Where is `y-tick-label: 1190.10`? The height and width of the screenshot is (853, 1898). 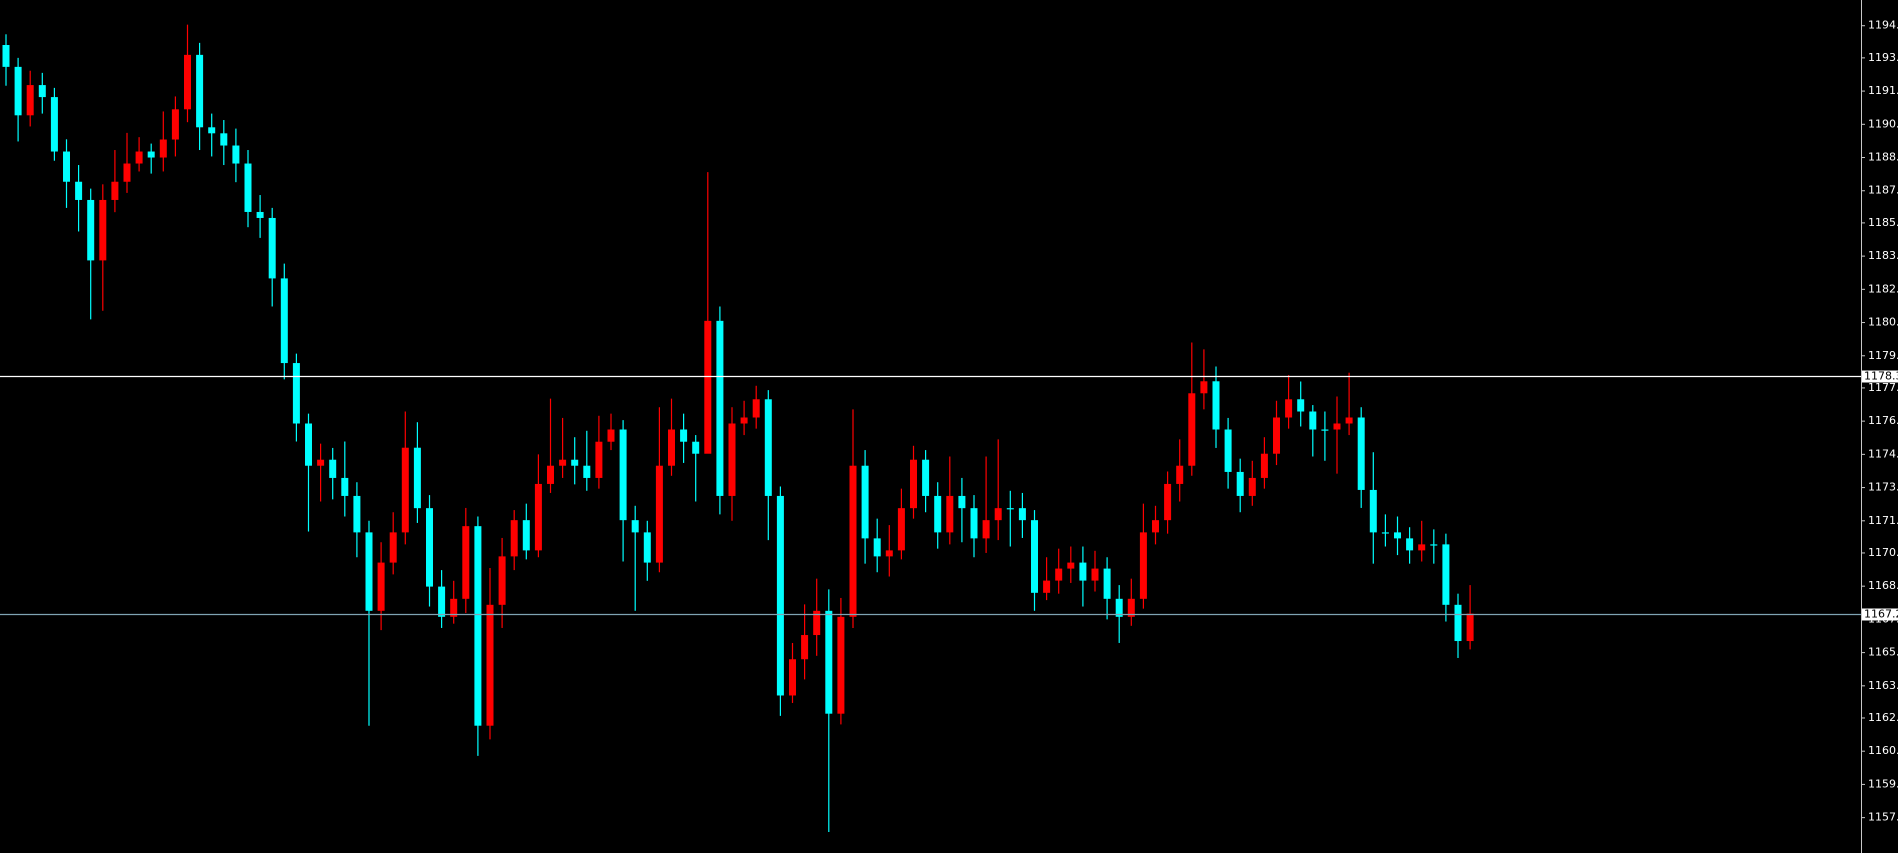
y-tick-label: 1190.10 is located at coordinates (1883, 123).